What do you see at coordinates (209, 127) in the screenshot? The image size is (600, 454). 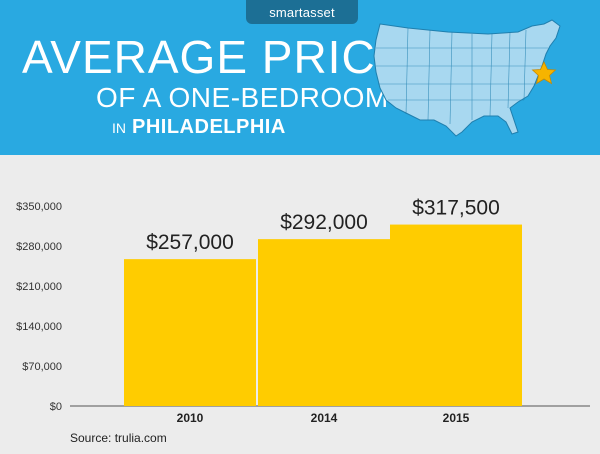 I see `title-city: PHILADELPHIA` at bounding box center [209, 127].